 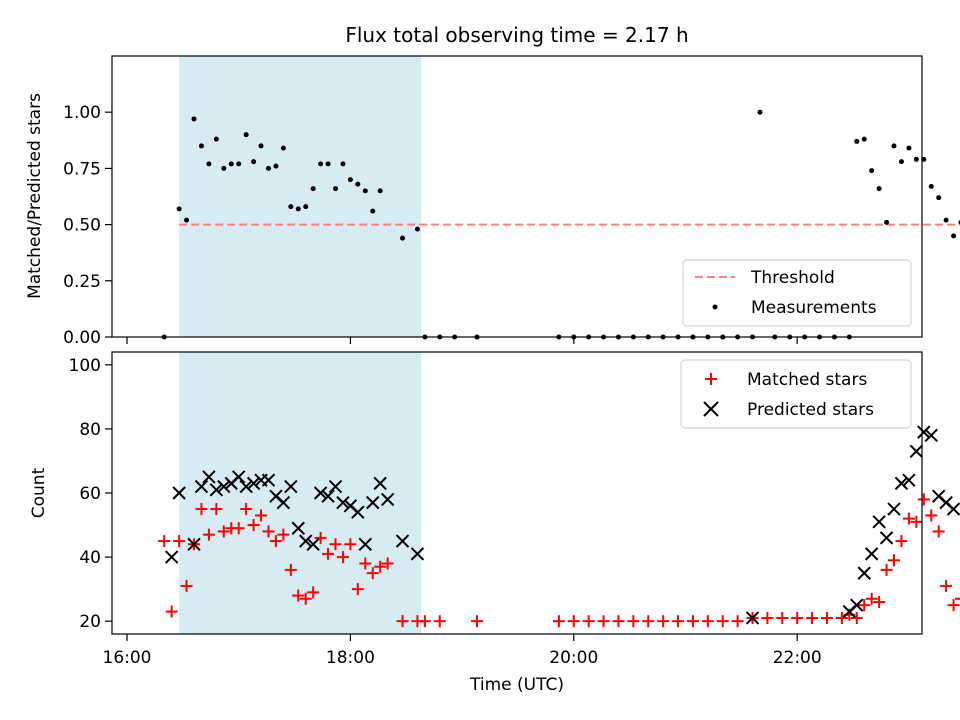 What do you see at coordinates (82, 226) in the screenshot?
I see `y-tick-label: 0.50` at bounding box center [82, 226].